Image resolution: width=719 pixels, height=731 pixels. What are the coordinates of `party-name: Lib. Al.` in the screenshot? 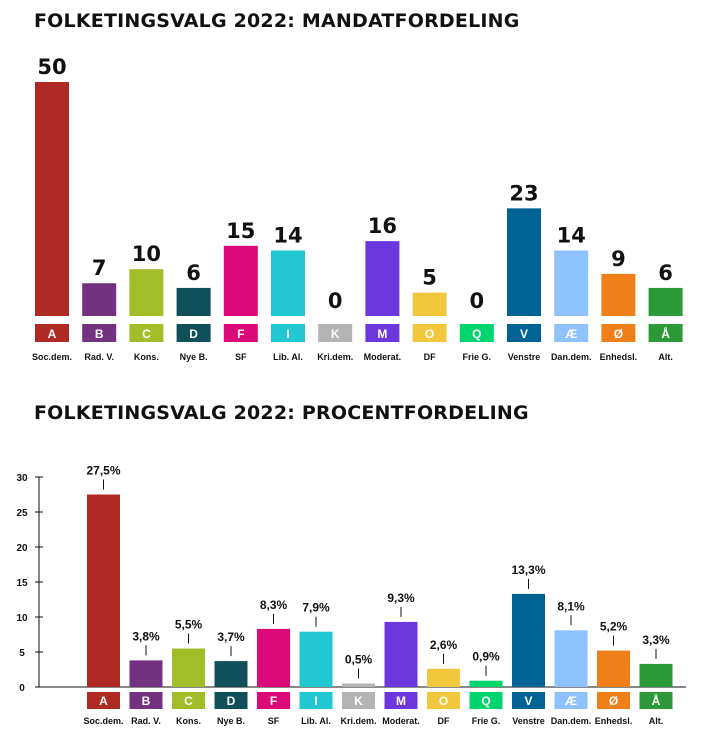 It's located at (316, 721).